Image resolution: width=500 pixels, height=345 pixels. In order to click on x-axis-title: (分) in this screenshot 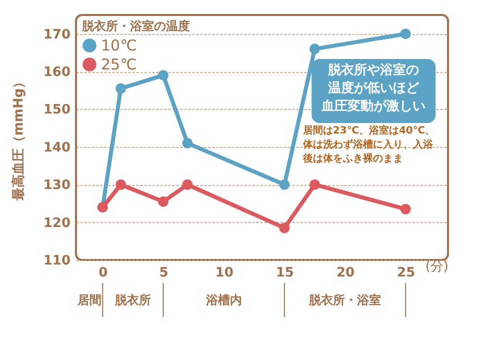, I will do `click(436, 267)`.